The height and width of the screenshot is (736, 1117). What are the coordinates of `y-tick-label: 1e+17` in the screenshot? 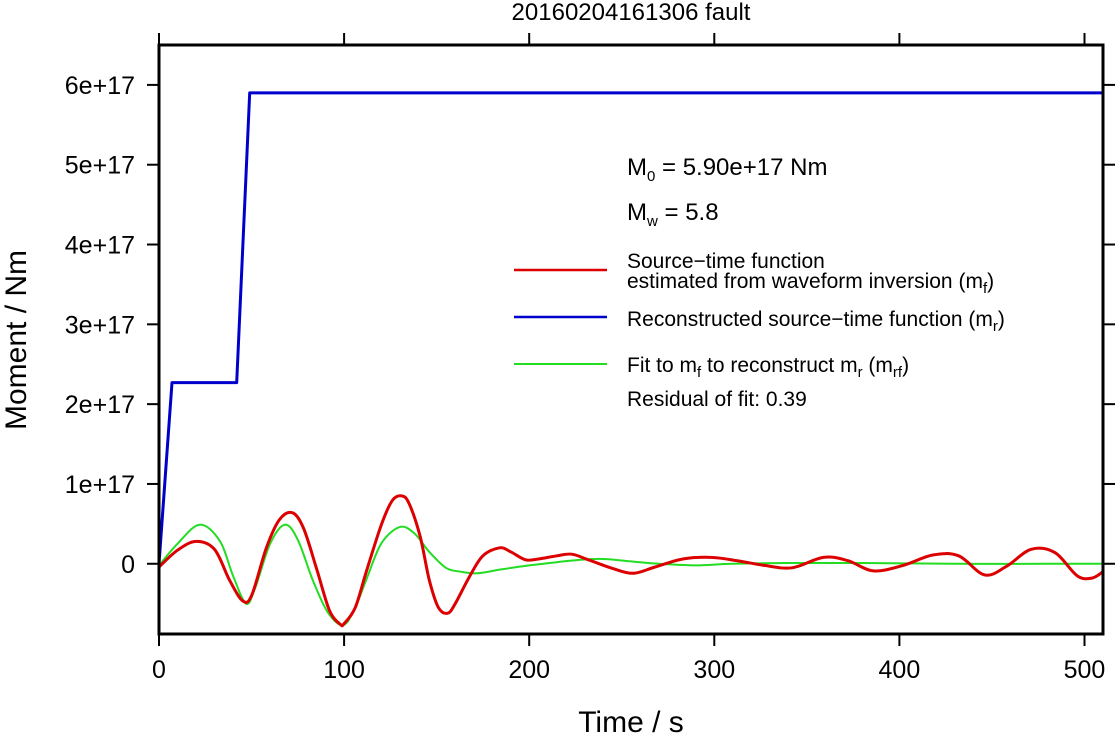 It's located at (100, 485).